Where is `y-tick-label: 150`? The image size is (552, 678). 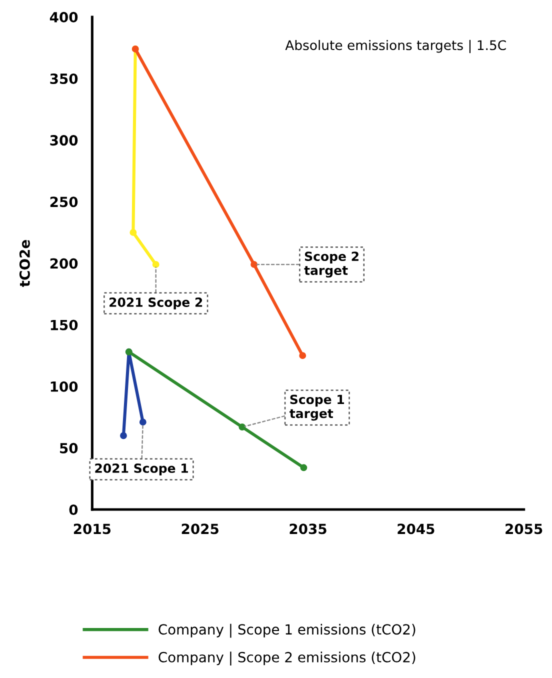 y-tick-label: 150 is located at coordinates (64, 325).